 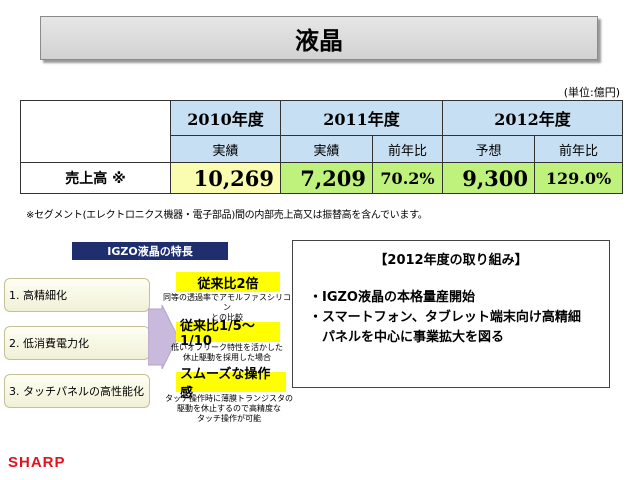 What do you see at coordinates (227, 317) in the screenshot?
I see `callout-resolution-desc-line: との比較` at bounding box center [227, 317].